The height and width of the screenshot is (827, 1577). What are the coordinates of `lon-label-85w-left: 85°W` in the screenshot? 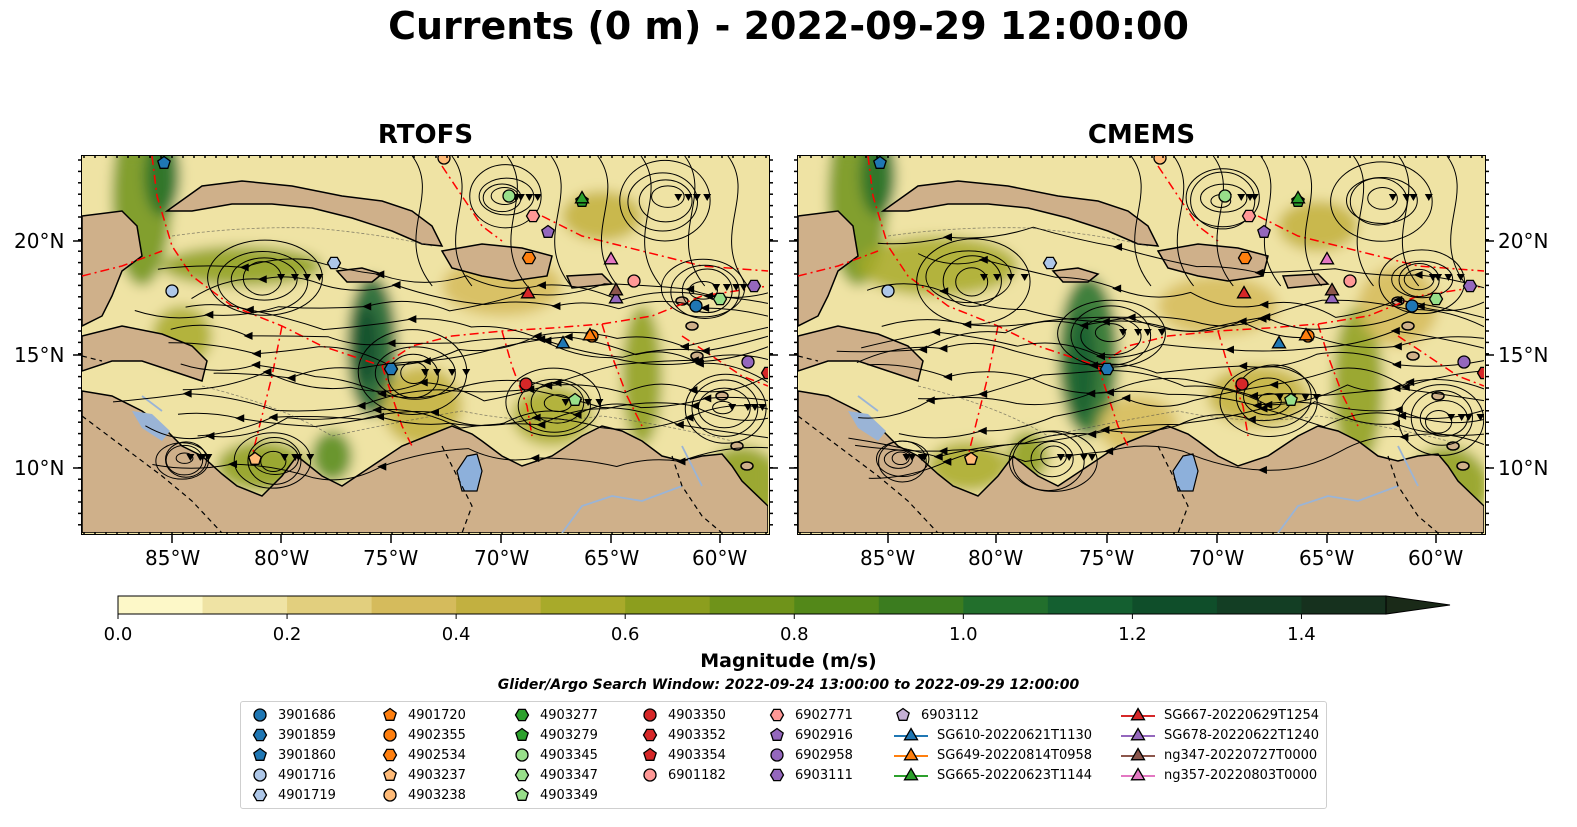 It's located at (173, 558).